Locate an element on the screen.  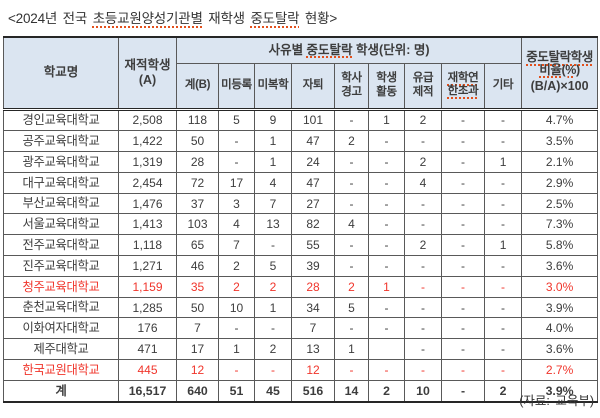
table-row: 대구교육대학교 2,454 72 17 4 47- -4- -2.9% is located at coordinates (301, 182).